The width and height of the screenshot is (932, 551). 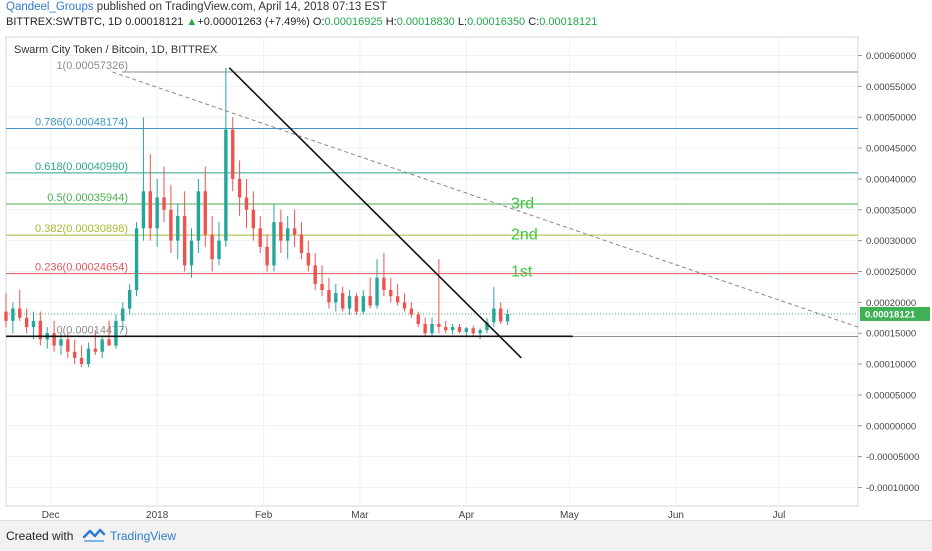 I want to click on symbol-label: BITTREX:SWTBTC, 1D, so click(x=64, y=22).